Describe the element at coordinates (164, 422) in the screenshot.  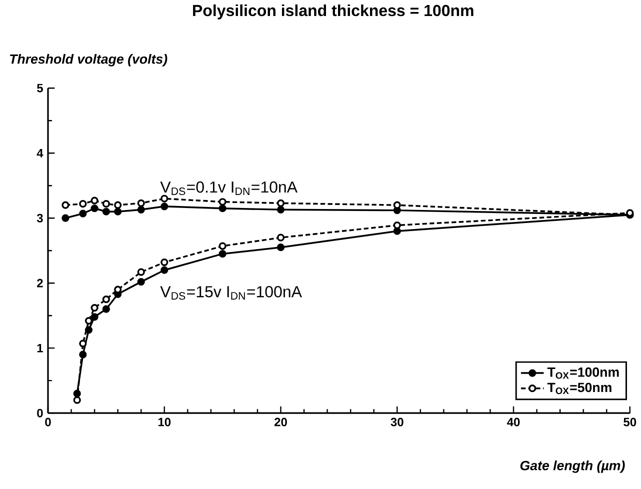
I see `x-tick-label: 10` at that location.